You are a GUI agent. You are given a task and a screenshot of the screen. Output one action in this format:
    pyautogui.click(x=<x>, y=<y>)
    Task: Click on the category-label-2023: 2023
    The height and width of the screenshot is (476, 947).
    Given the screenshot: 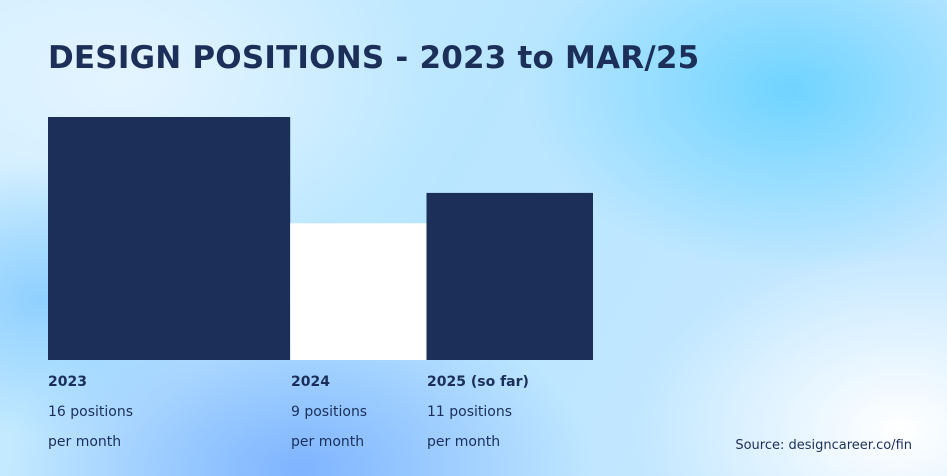 What is the action you would take?
    pyautogui.click(x=67, y=382)
    